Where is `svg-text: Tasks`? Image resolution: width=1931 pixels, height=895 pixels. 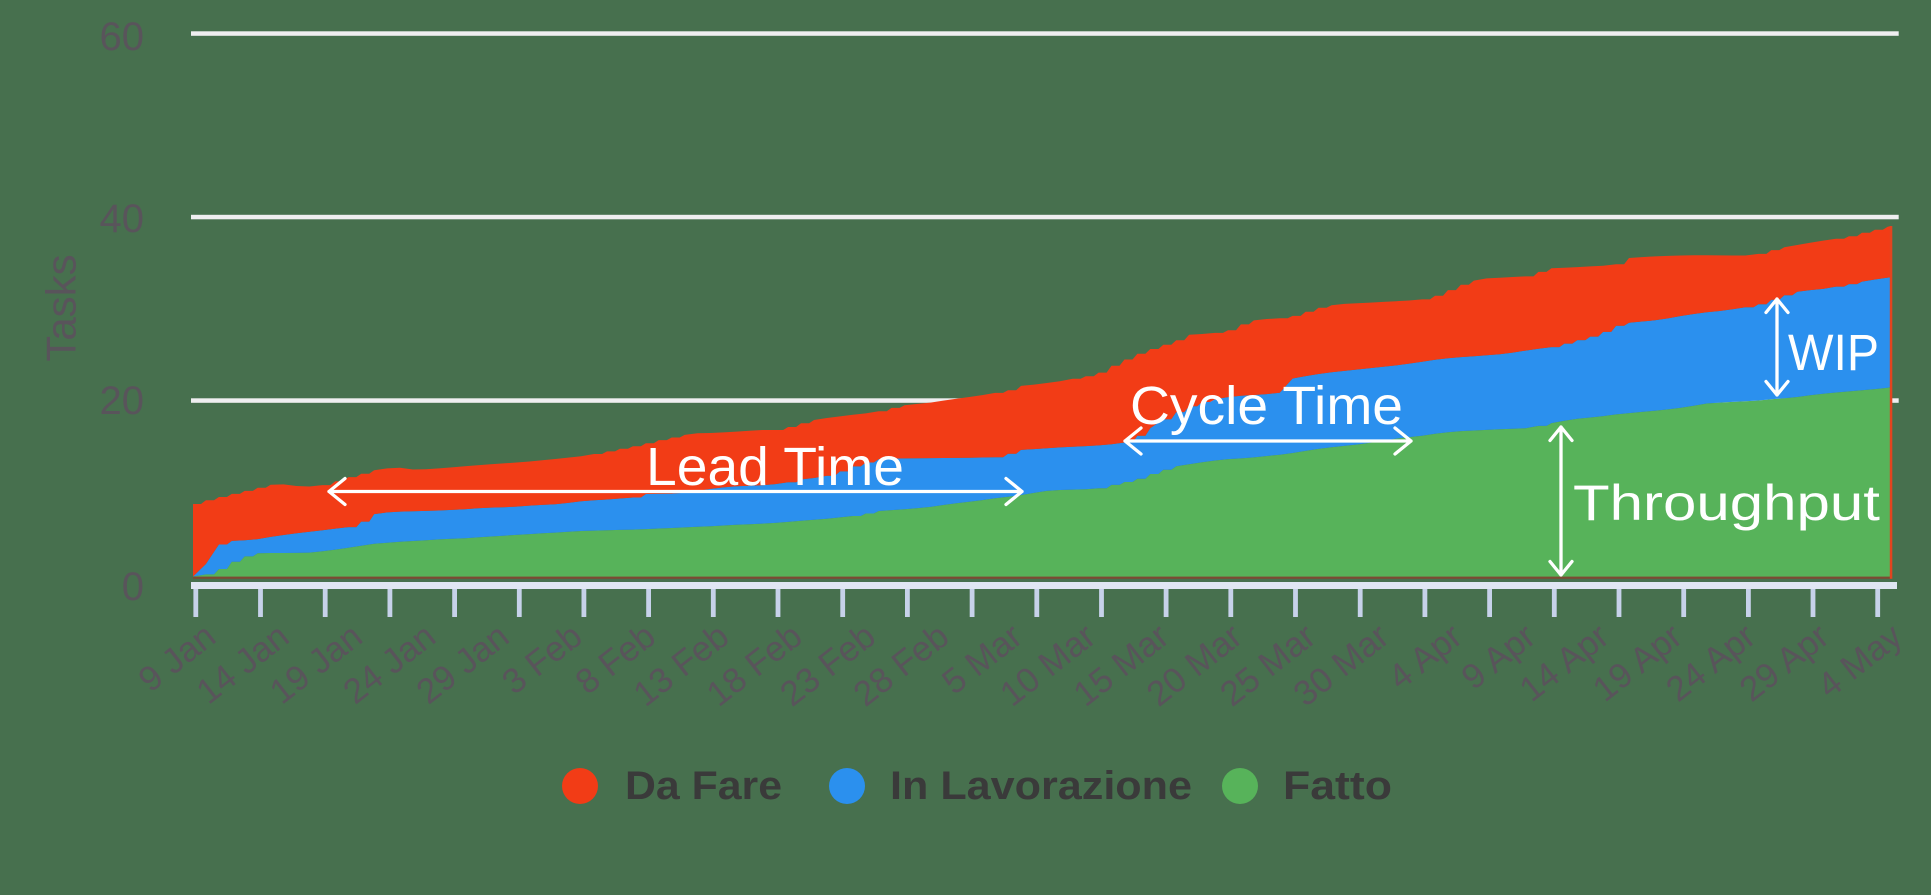
svg-text: Tasks is located at coordinates (61, 307).